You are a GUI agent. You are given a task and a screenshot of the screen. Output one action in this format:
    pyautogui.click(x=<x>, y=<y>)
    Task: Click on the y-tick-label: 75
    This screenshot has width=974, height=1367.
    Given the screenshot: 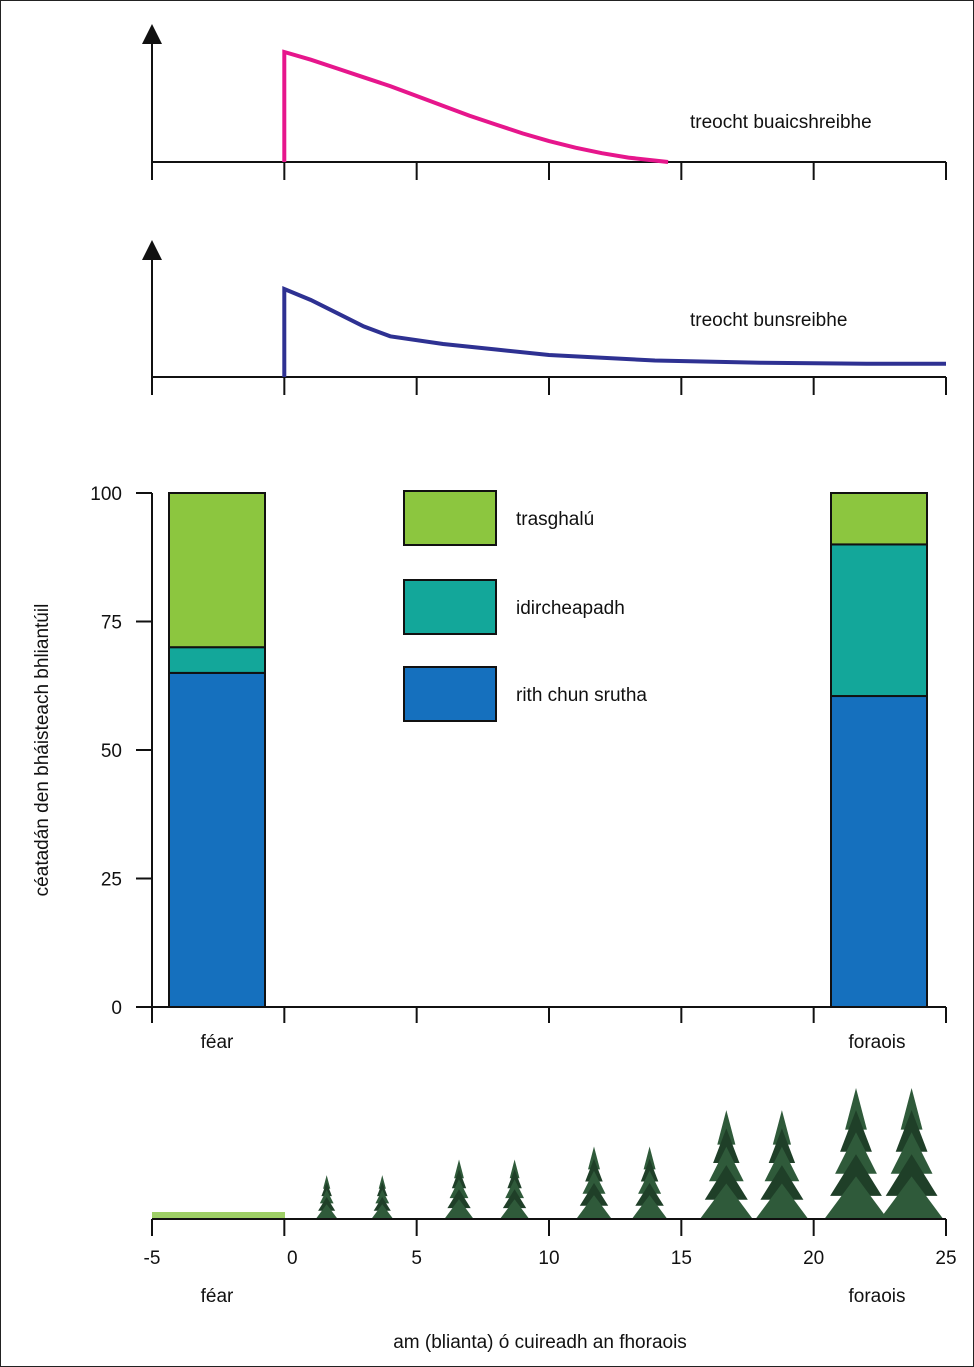 What is the action you would take?
    pyautogui.click(x=111, y=623)
    